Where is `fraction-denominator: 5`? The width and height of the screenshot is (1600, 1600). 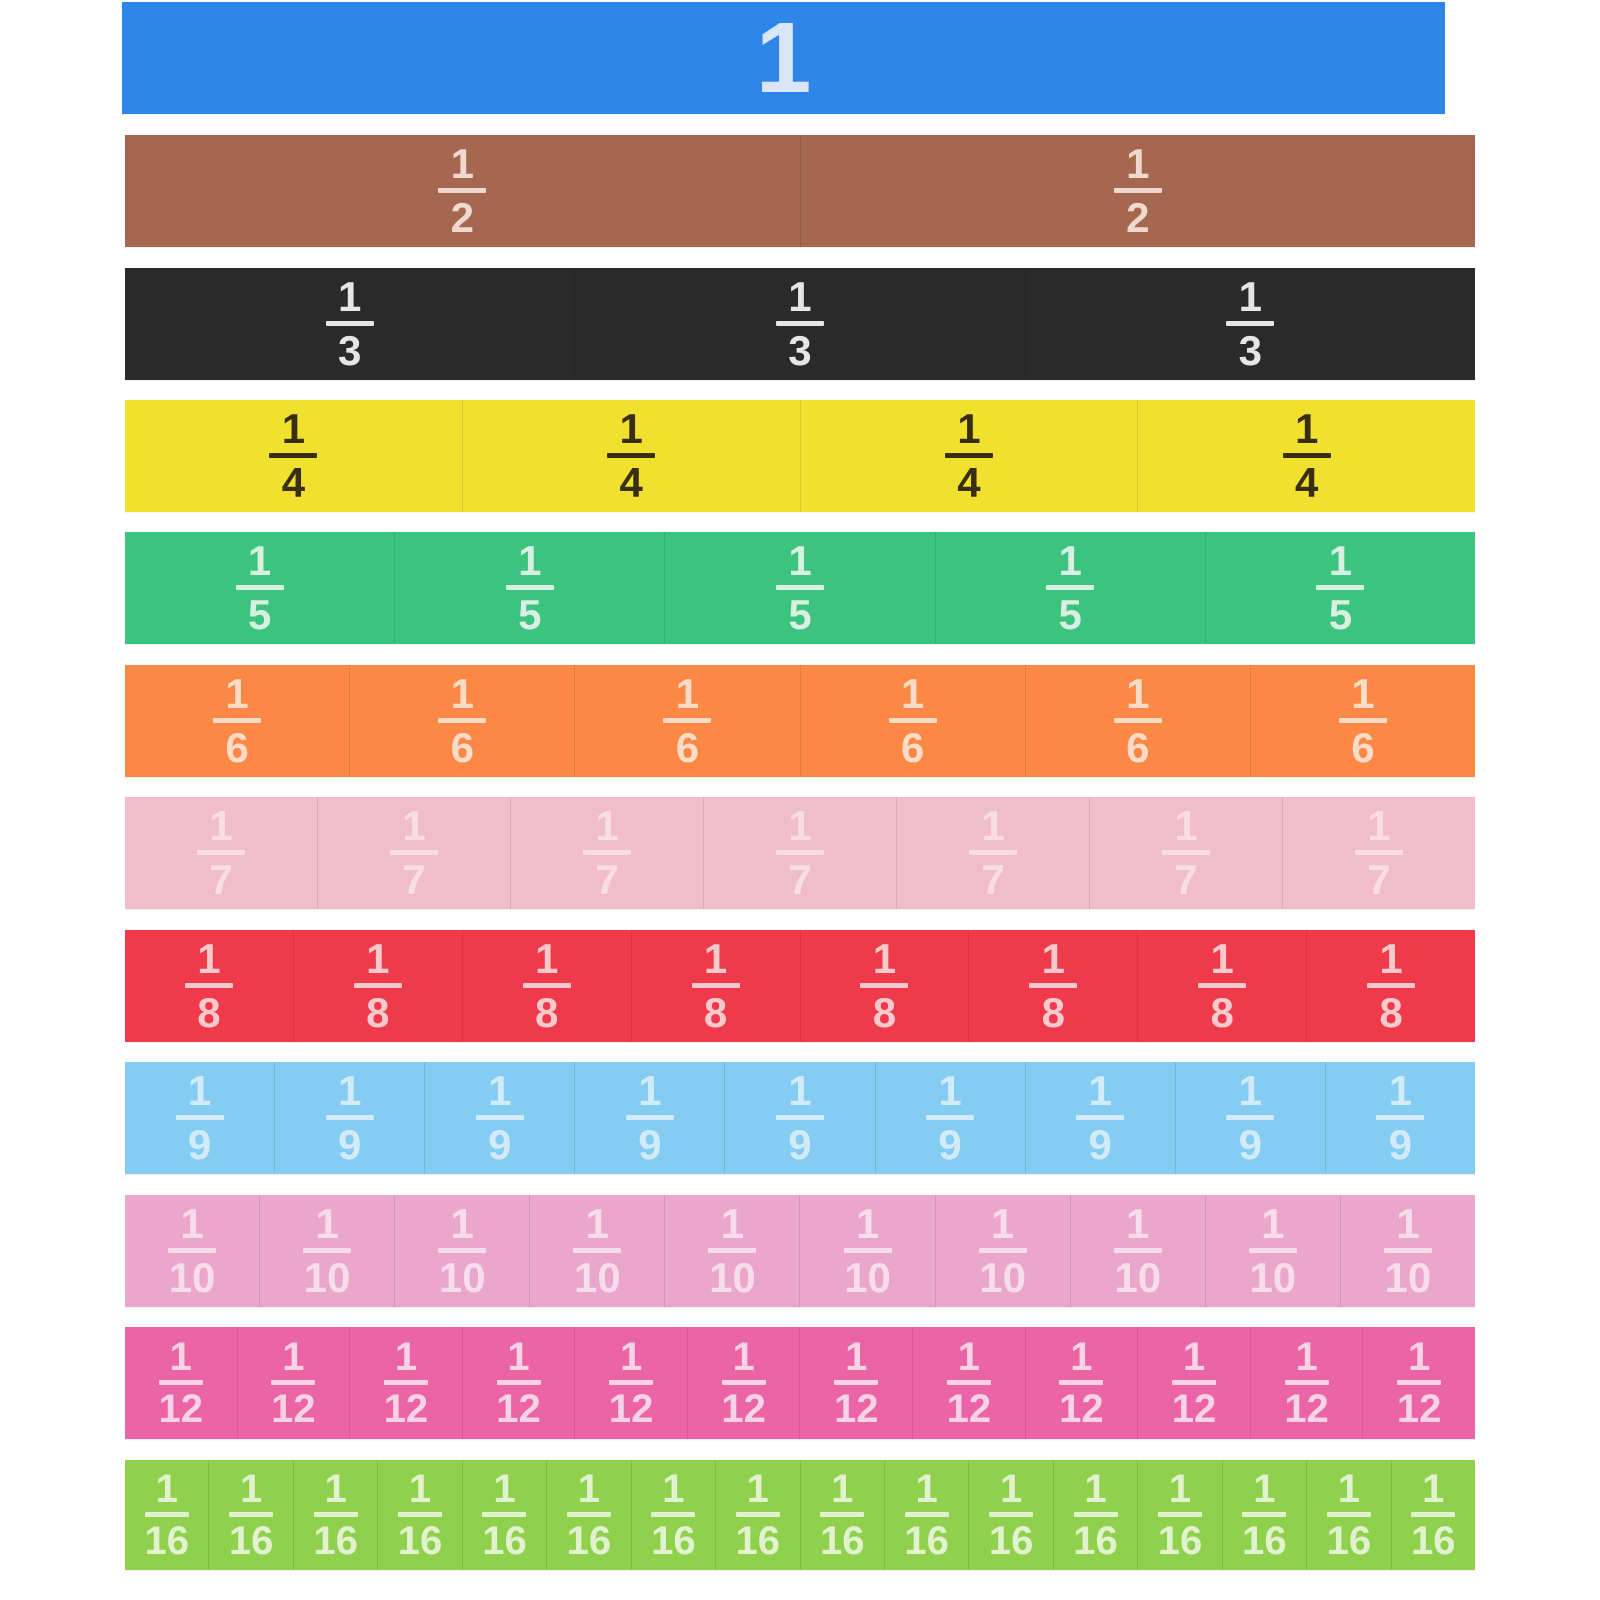 fraction-denominator: 5 is located at coordinates (800, 614).